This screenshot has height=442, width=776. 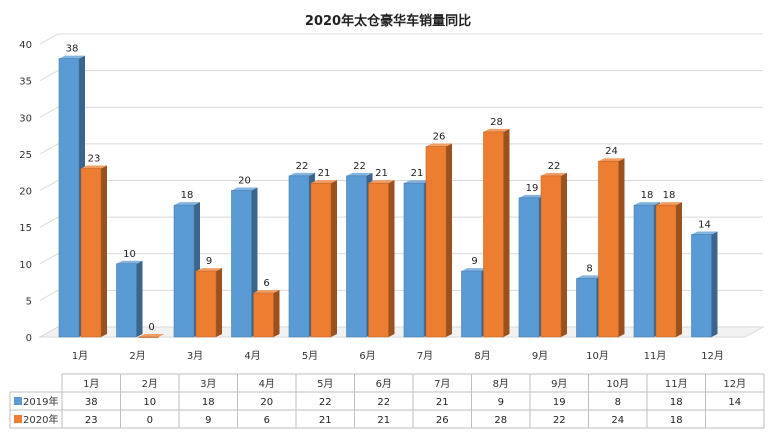 I want to click on table-header-cell: 5月, so click(x=325, y=384).